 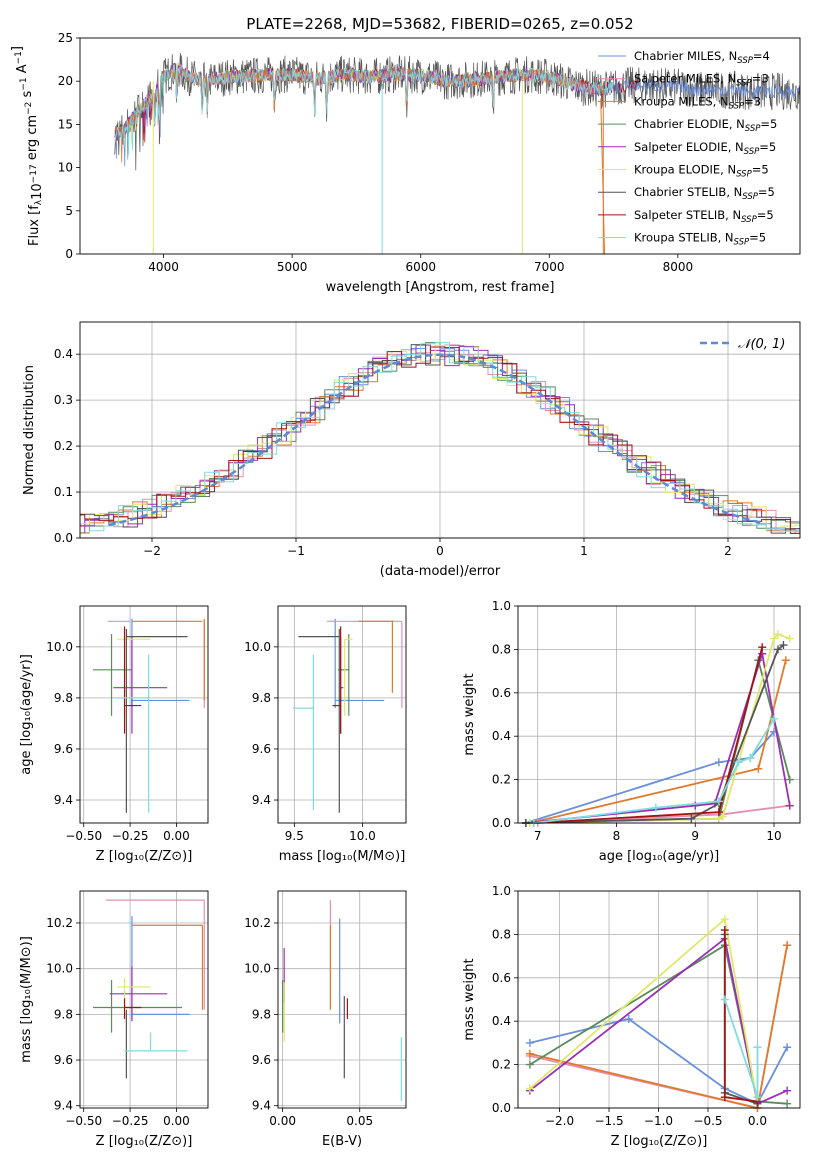 What do you see at coordinates (704, 193) in the screenshot?
I see `legend-entry-chabrier_stelib: Chabrier STELIB, NSSP=5` at bounding box center [704, 193].